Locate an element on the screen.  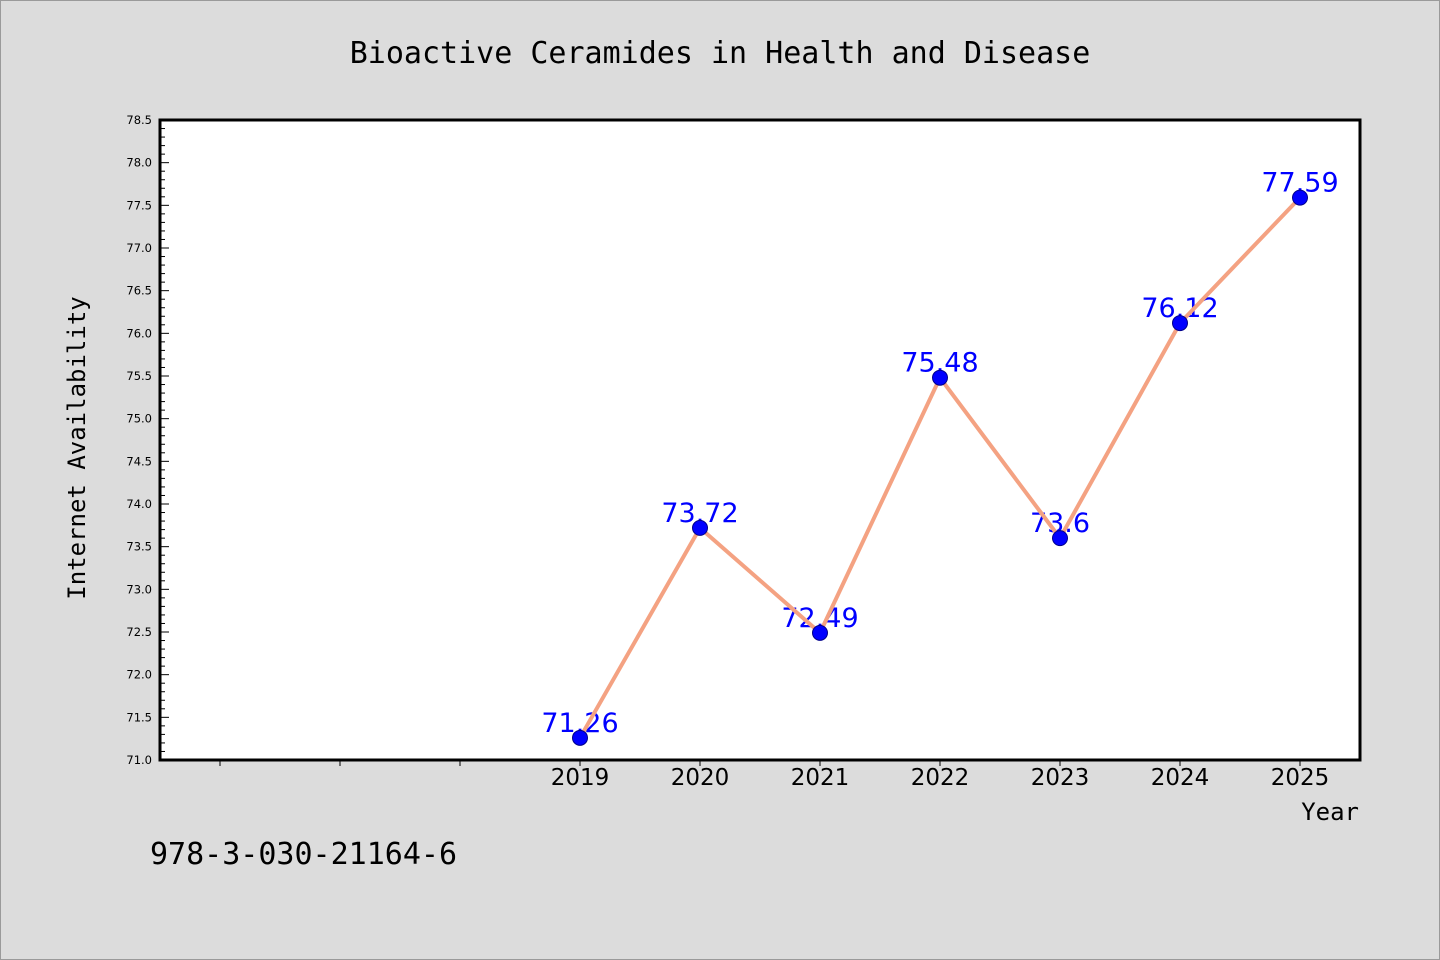
x-axis-tick-labels: 2019 2020 2021 2022 2023 2024 2025 is located at coordinates (940, 778).